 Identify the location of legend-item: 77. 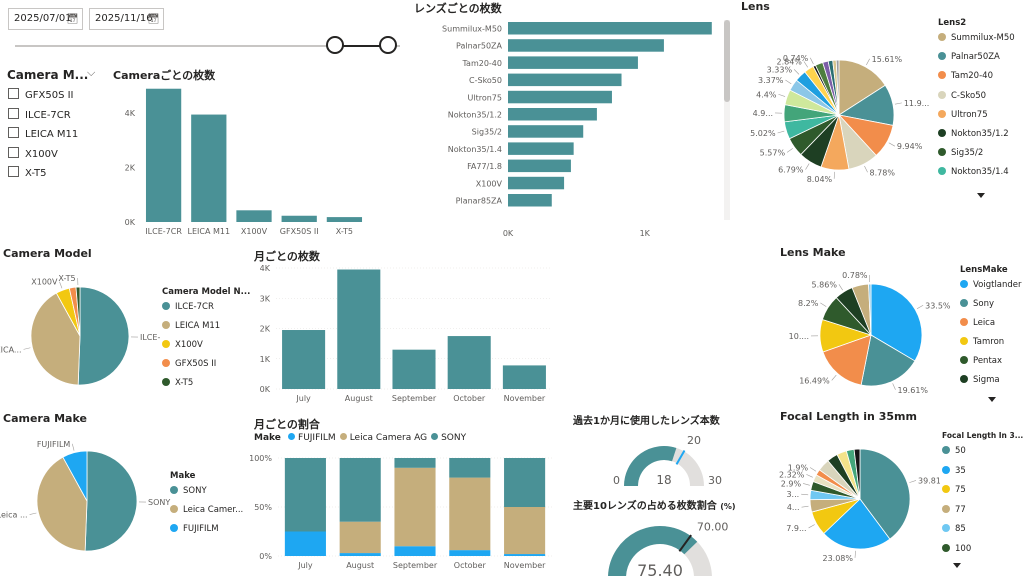
(954, 510).